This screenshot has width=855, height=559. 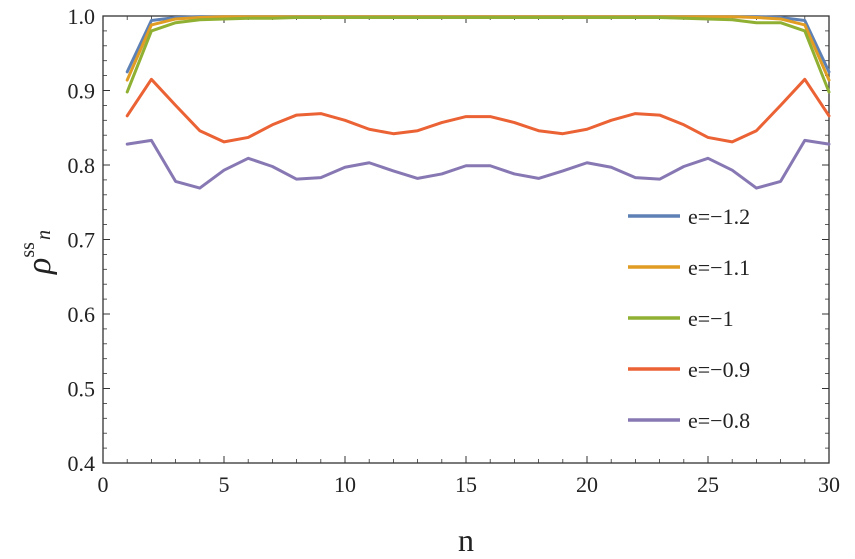 I want to click on x-tick-label: 0, so click(x=103, y=484).